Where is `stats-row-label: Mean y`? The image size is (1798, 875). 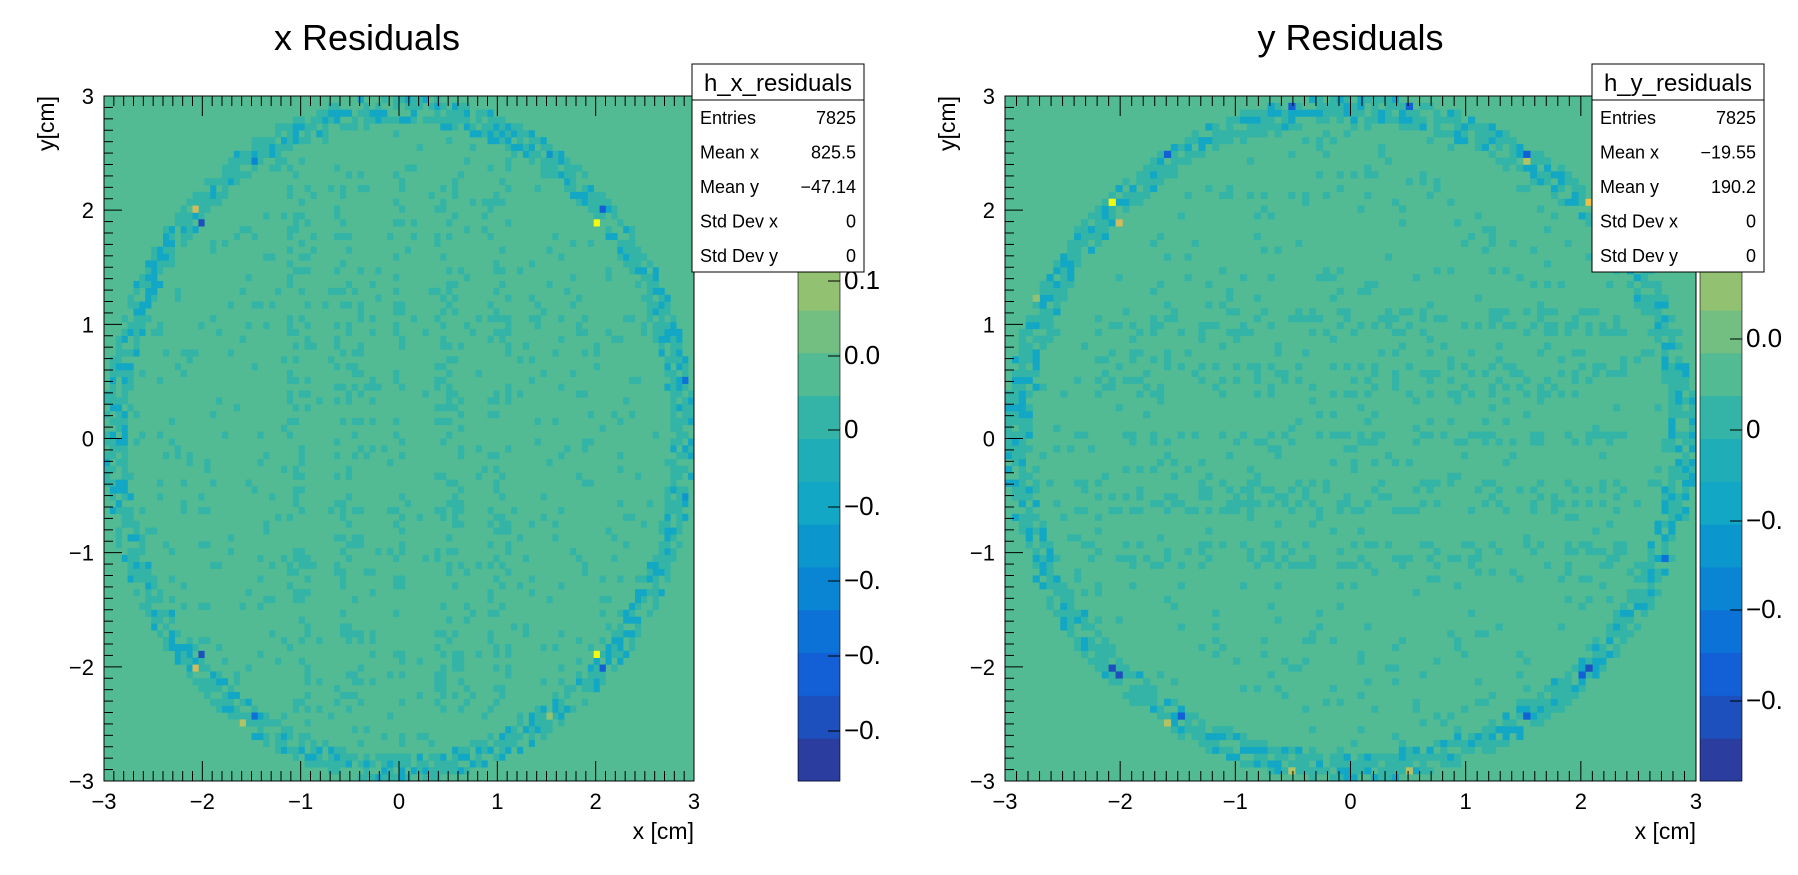 stats-row-label: Mean y is located at coordinates (1629, 187).